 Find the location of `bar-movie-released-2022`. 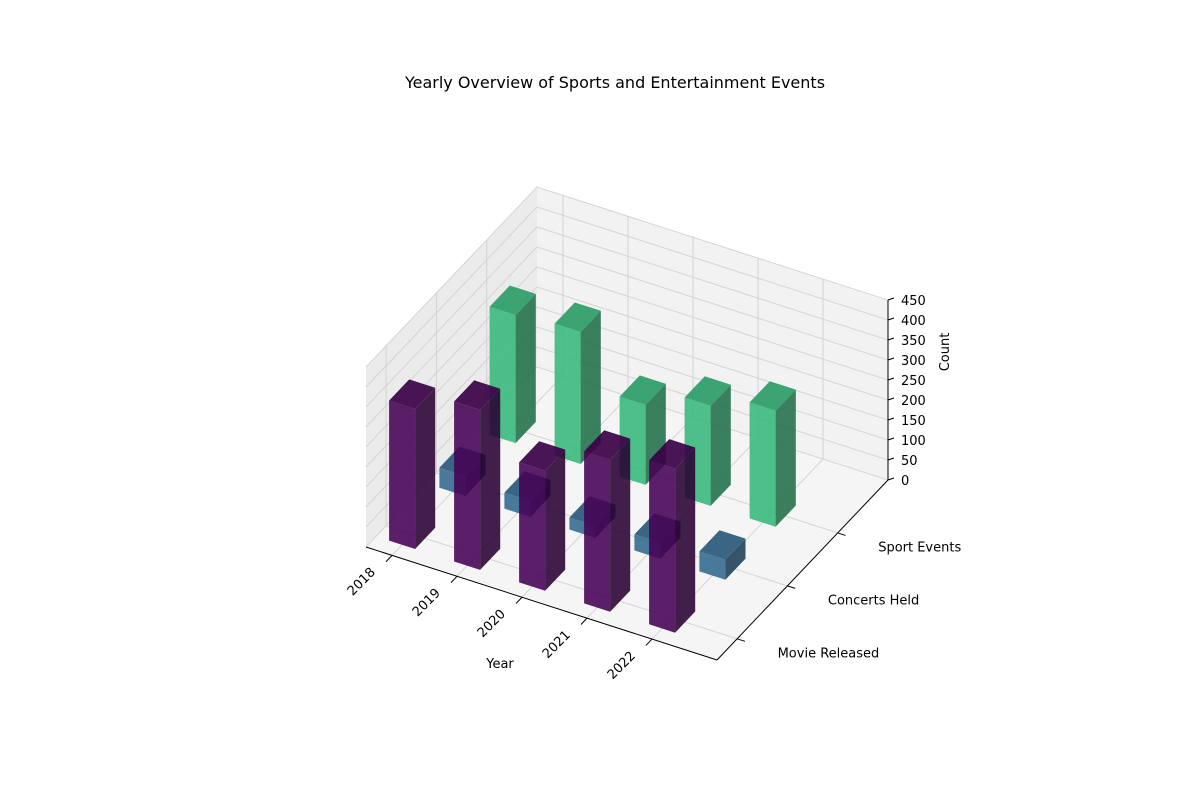

bar-movie-released-2022 is located at coordinates (672, 536).